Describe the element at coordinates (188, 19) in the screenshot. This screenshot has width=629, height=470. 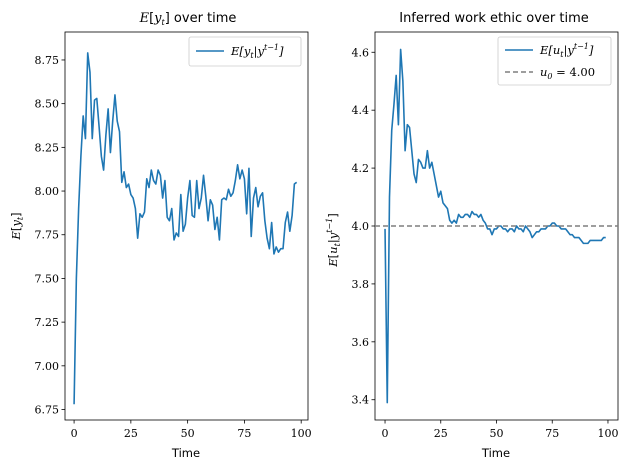
I see `left-chart-title: E[yt] over time` at that location.